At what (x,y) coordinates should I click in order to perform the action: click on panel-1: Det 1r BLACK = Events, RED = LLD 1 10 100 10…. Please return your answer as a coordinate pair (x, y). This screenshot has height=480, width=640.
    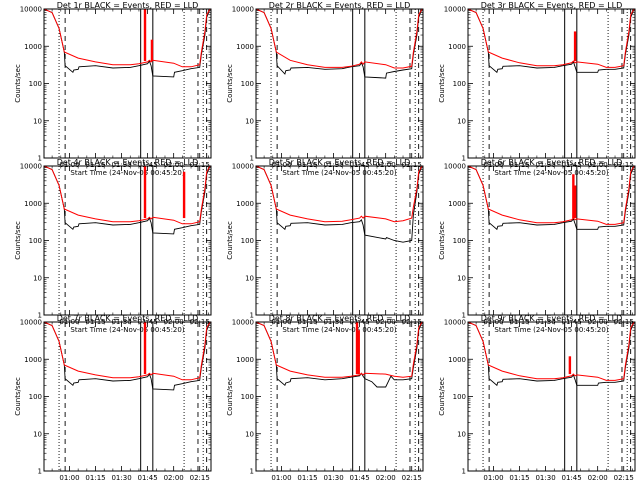
    Looking at the image, I should click on (113, 89).